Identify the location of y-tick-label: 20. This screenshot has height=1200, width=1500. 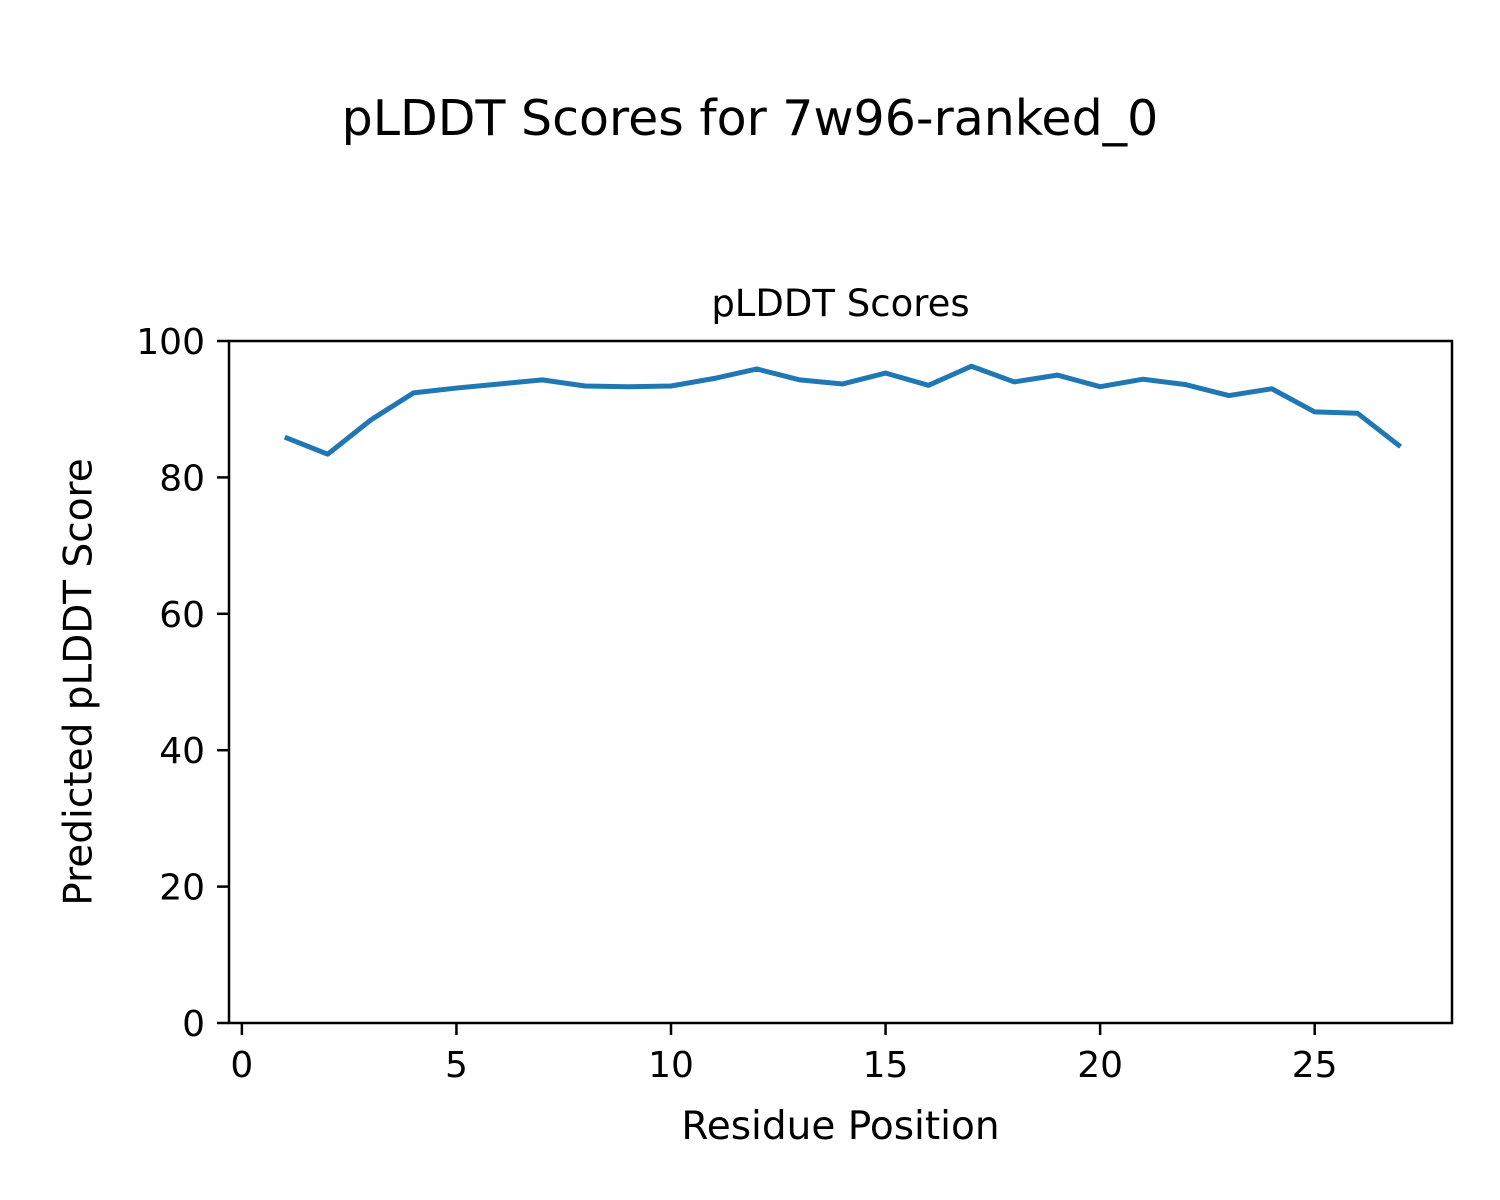
(182, 888).